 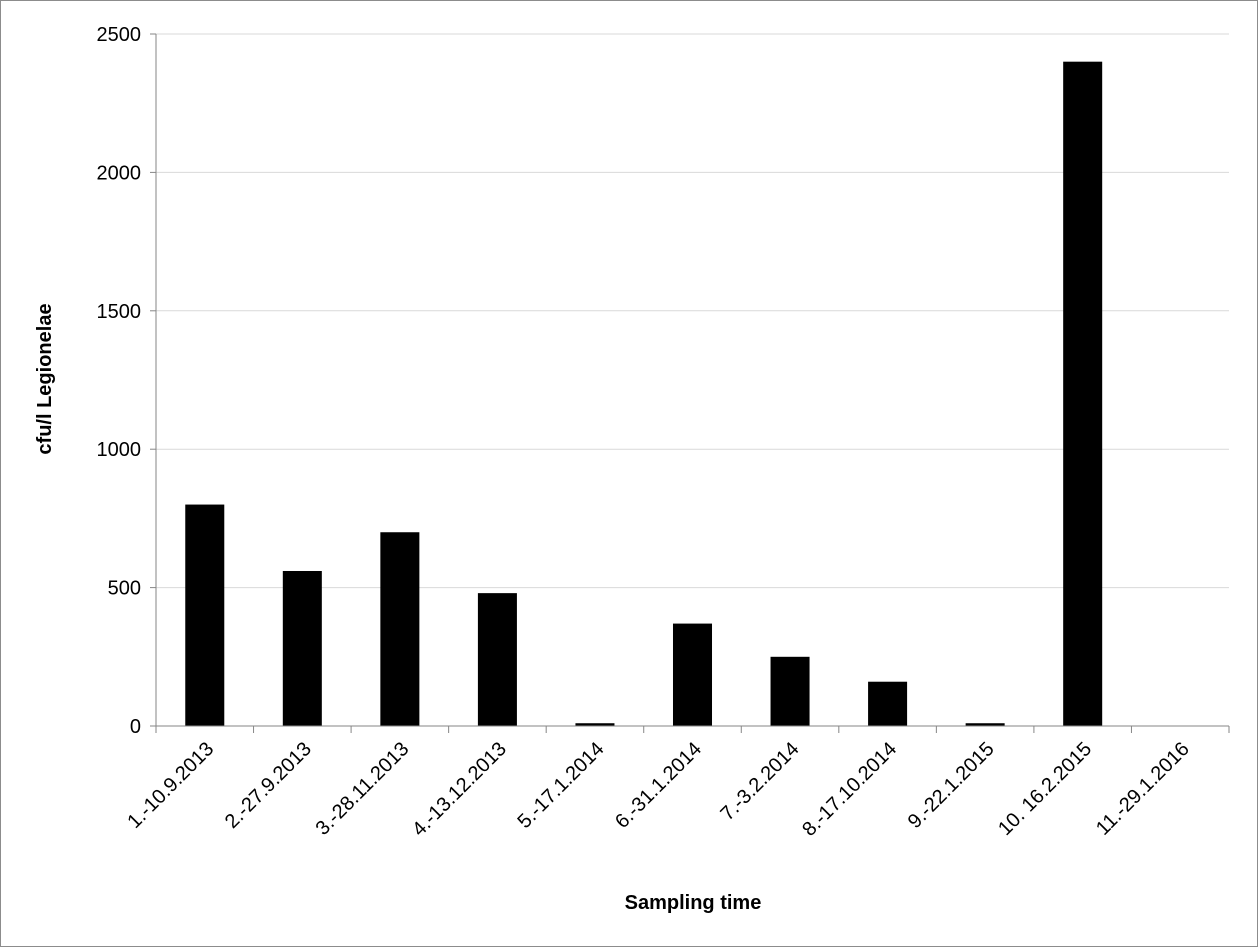 I want to click on y-tick-label: 0, so click(x=135, y=727).